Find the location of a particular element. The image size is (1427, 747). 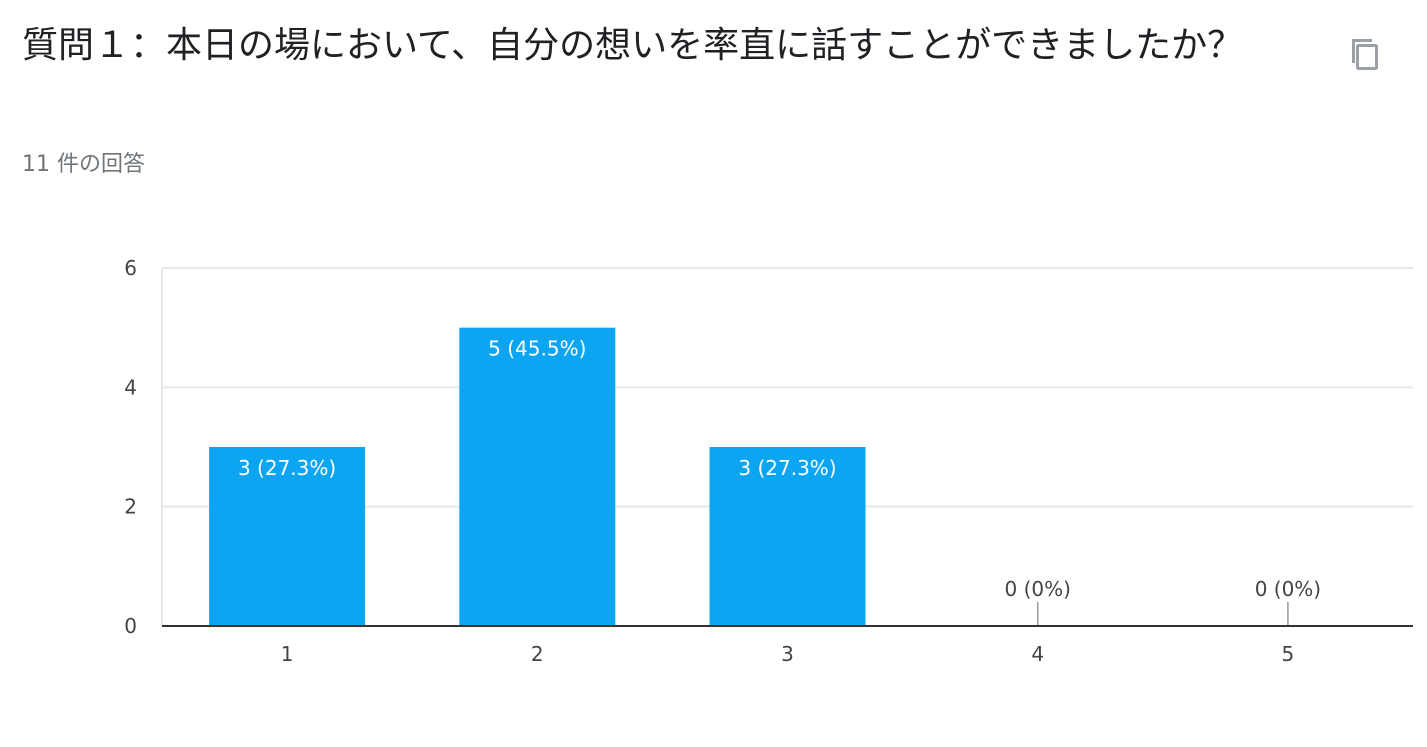

x-tick-label: 1 is located at coordinates (287, 654).